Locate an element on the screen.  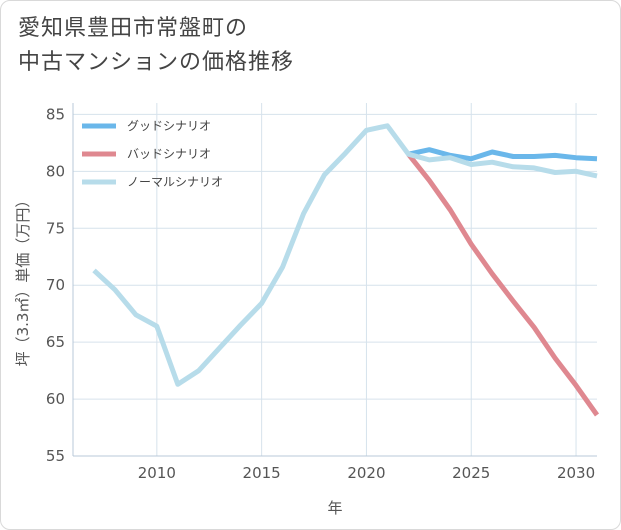
series-line-good is located at coordinates (502, 154).